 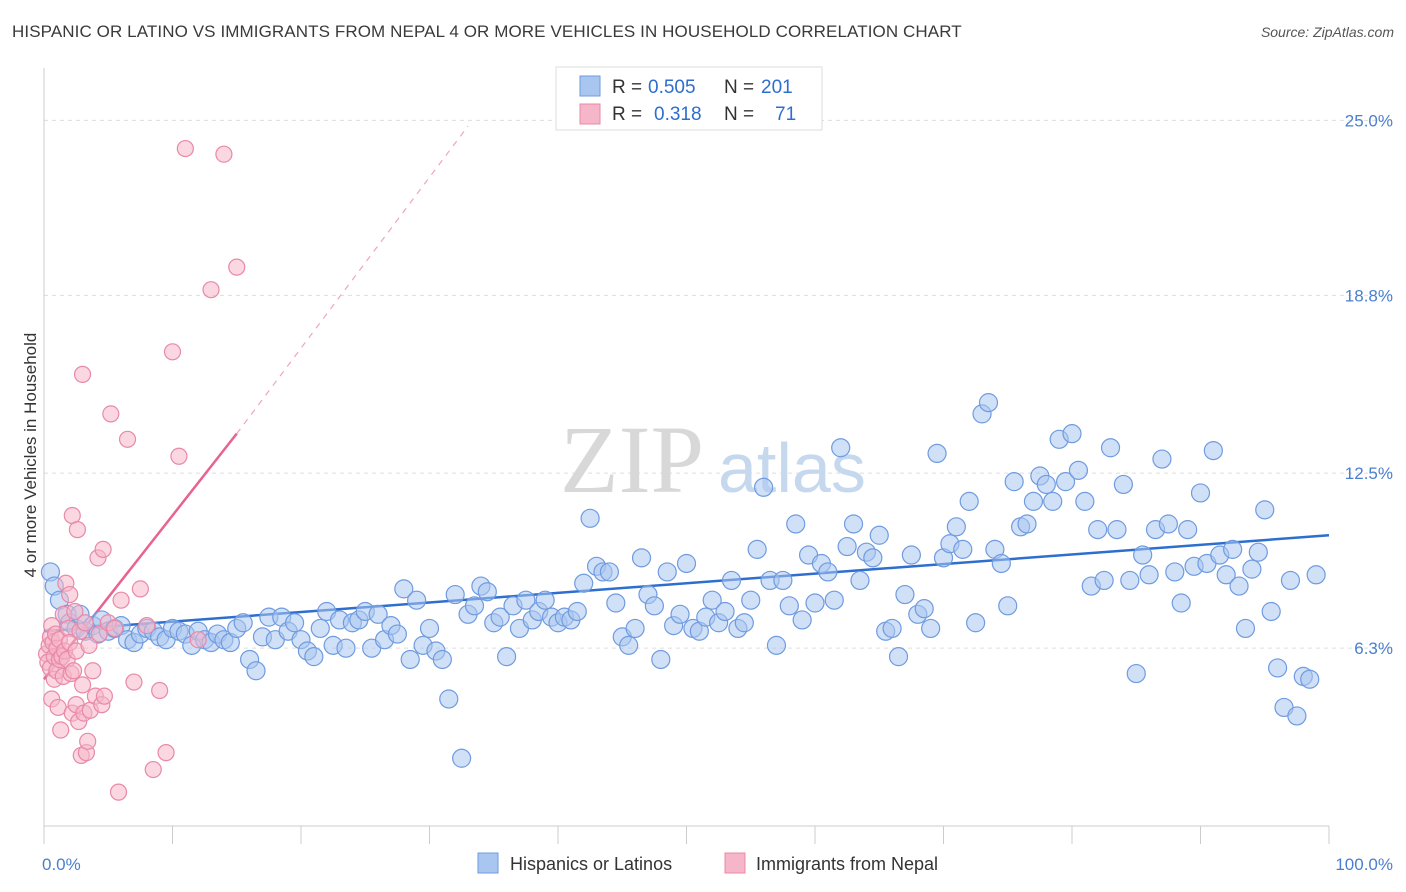 I want to click on x-tick-label-0: 0.0%, so click(x=61, y=864).